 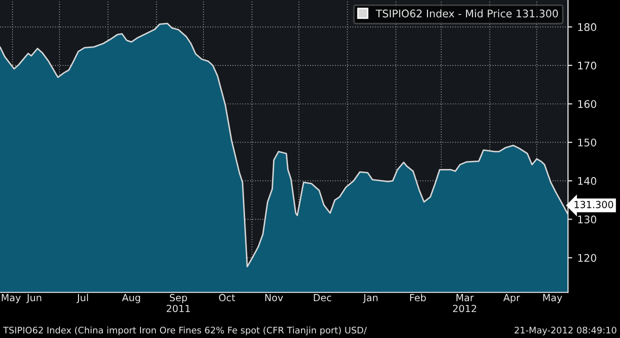 I want to click on y-tick-label: 150, so click(x=587, y=142).